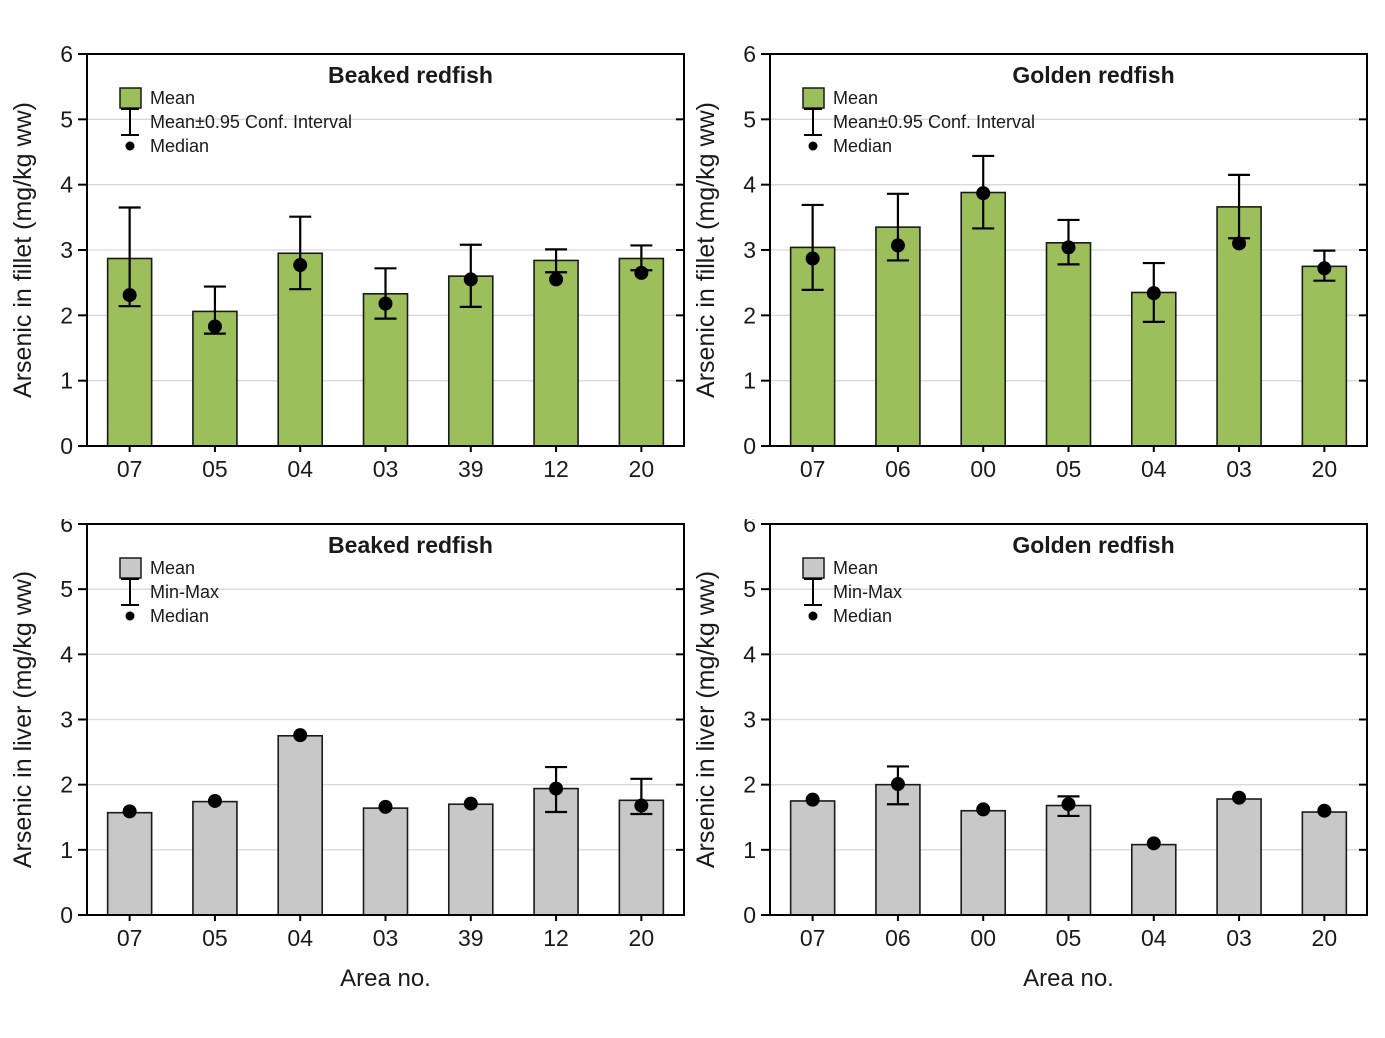 This screenshot has height=1038, width=1385. I want to click on chart-title: Golden redfish, so click(1093, 545).